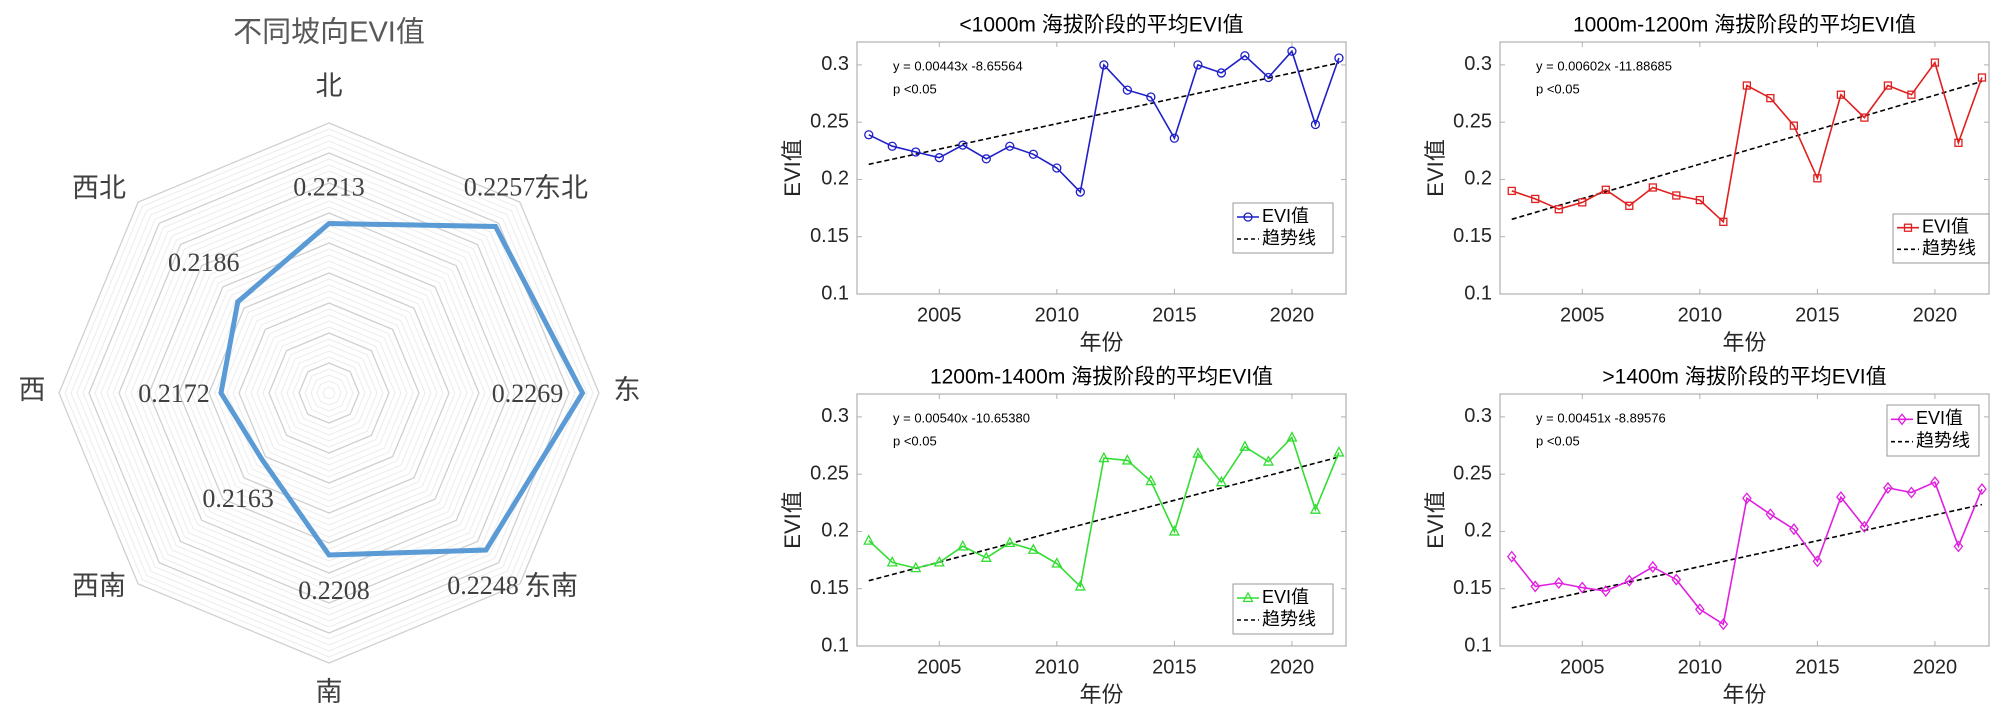  I want to click on trend-equation: y = 0.00451x -8.89576, so click(1601, 417).